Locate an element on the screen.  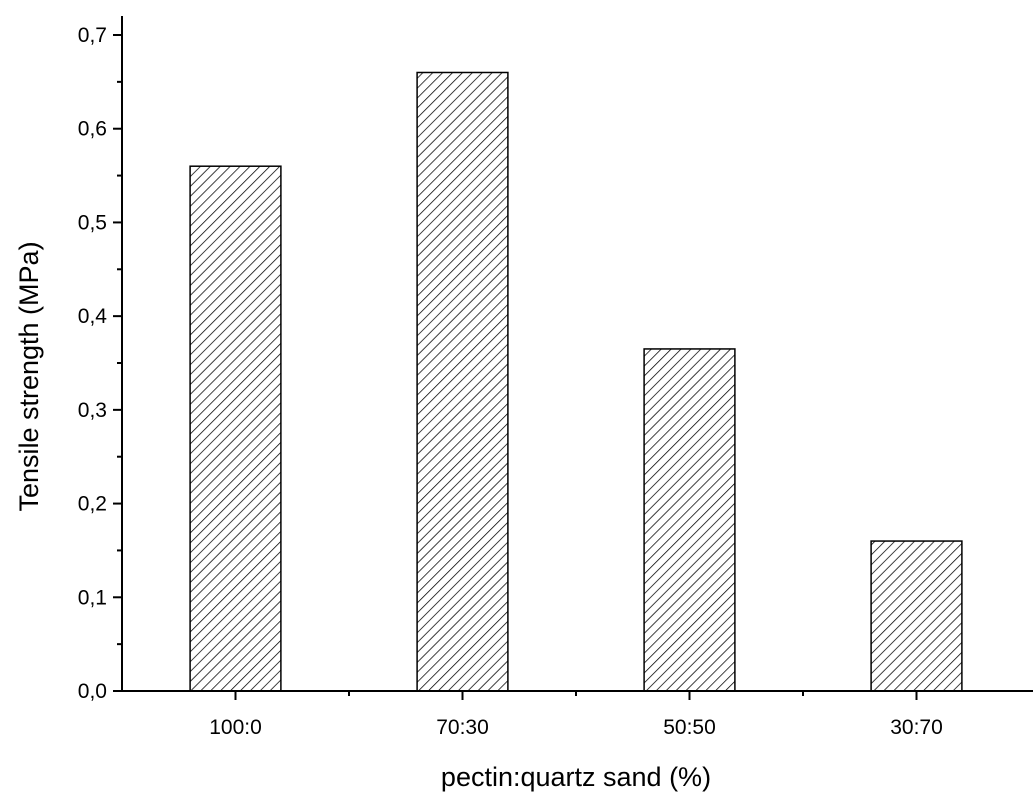
y-tick-label: 0,3 is located at coordinates (92, 410).